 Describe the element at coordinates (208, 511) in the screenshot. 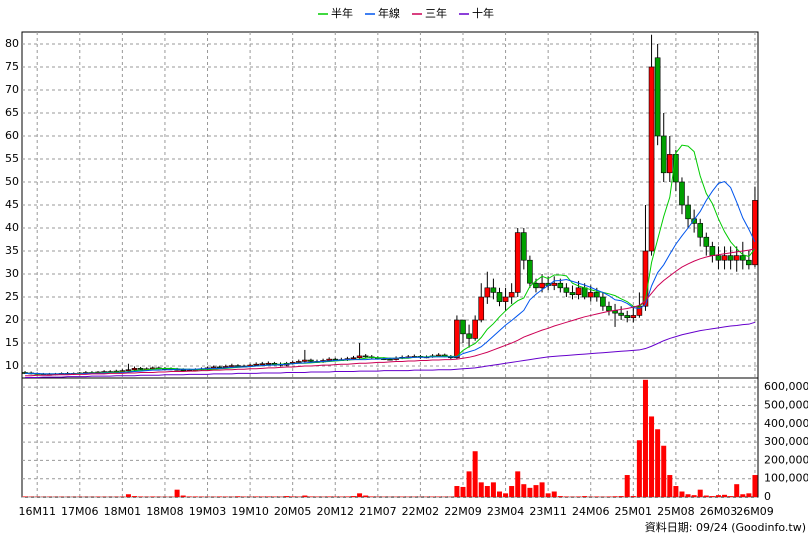

I see `x-tick-label: 19M03` at that location.